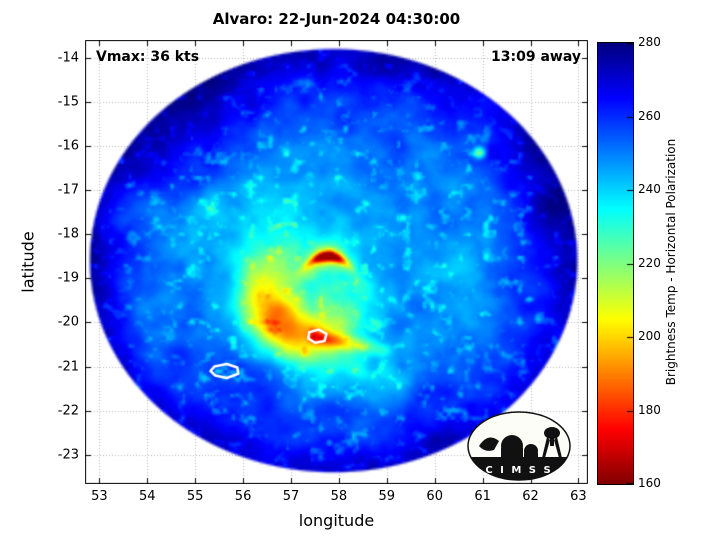 This screenshot has width=720, height=540. Describe the element at coordinates (68, 234) in the screenshot. I see `y-tick-label: -18` at that location.